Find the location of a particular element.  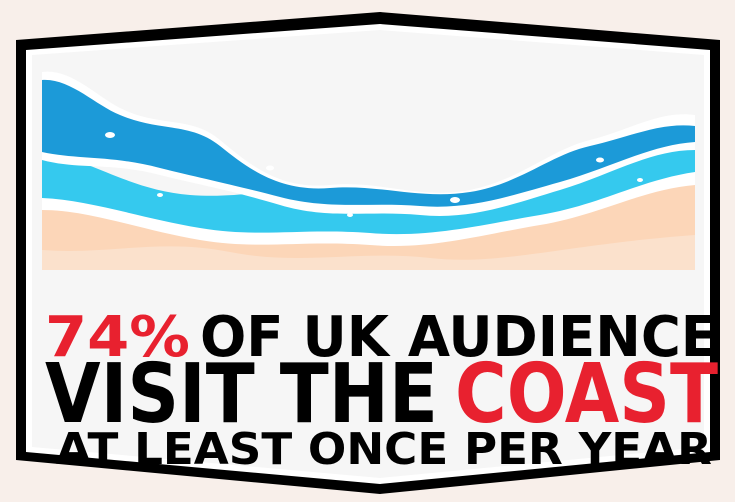

headline-coast: COAST is located at coordinates (586, 394).